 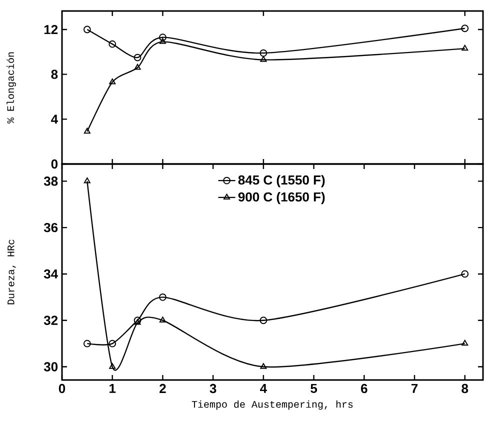 What do you see at coordinates (51, 320) in the screenshot?
I see `y-tick-label: 32` at bounding box center [51, 320].